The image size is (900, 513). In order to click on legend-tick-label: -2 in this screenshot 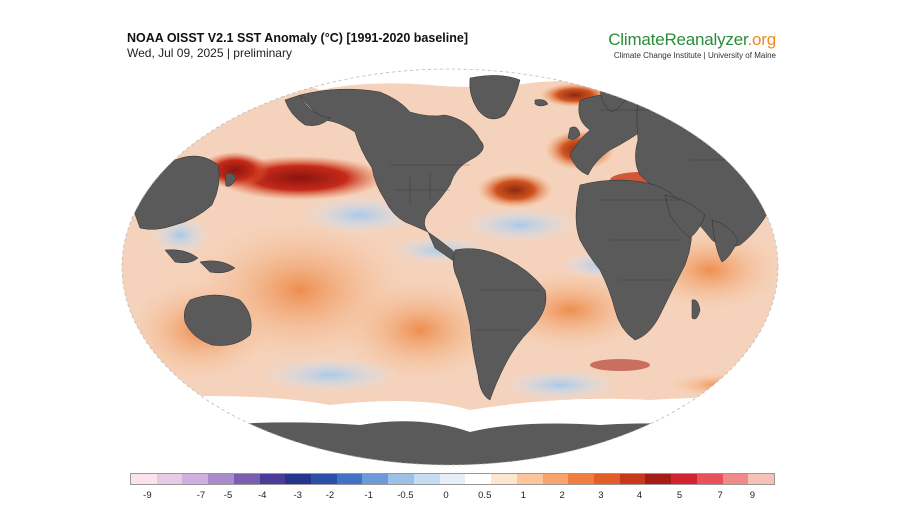, I will do `click(330, 495)`.